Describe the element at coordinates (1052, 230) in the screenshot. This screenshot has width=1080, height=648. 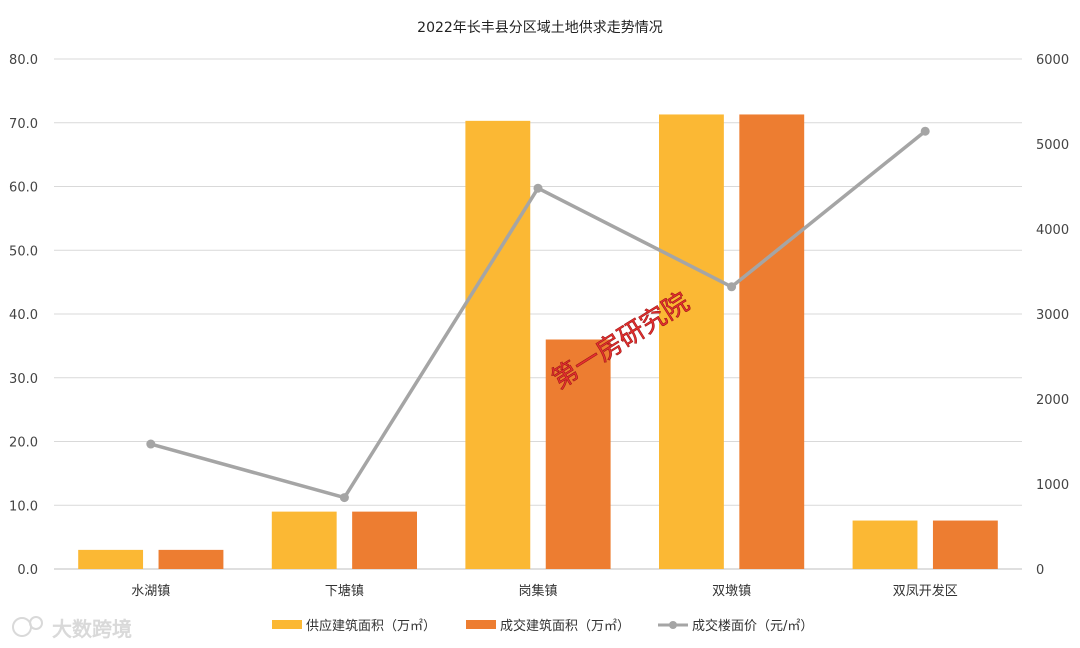
I see `right-tick-label: 4000` at that location.